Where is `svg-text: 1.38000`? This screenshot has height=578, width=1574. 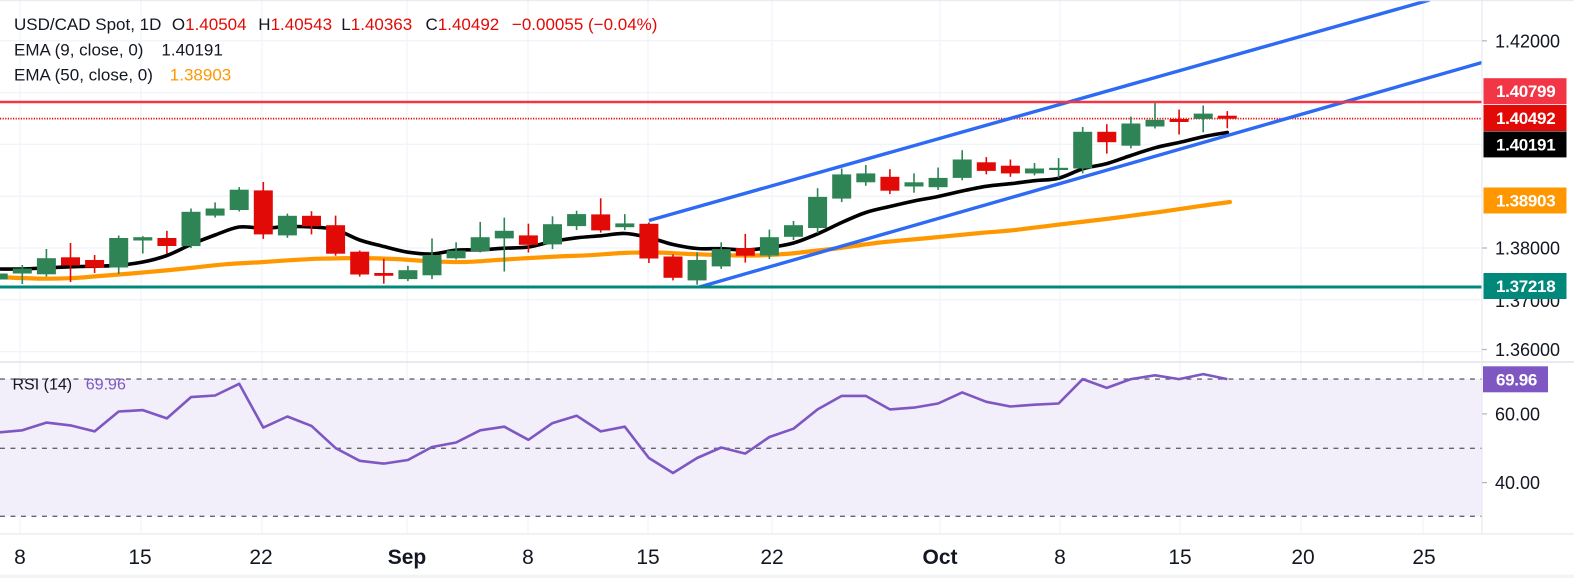
svg-text: 1.38000 is located at coordinates (1527, 249).